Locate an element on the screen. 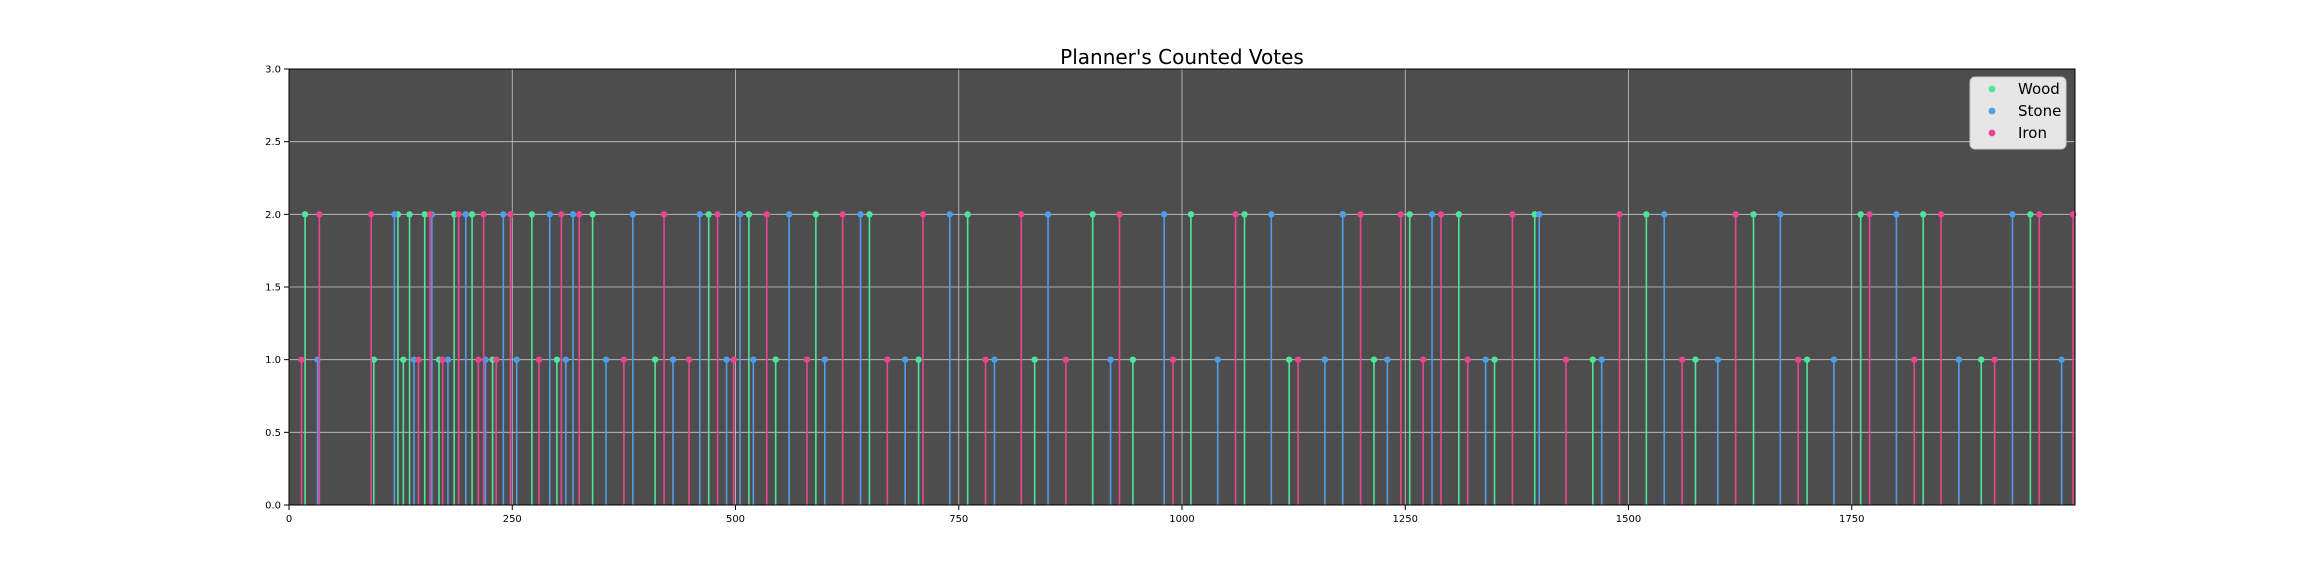 Image resolution: width=2304 pixels, height=580 pixels. y-tick-label: 2.0 is located at coordinates (273, 215).